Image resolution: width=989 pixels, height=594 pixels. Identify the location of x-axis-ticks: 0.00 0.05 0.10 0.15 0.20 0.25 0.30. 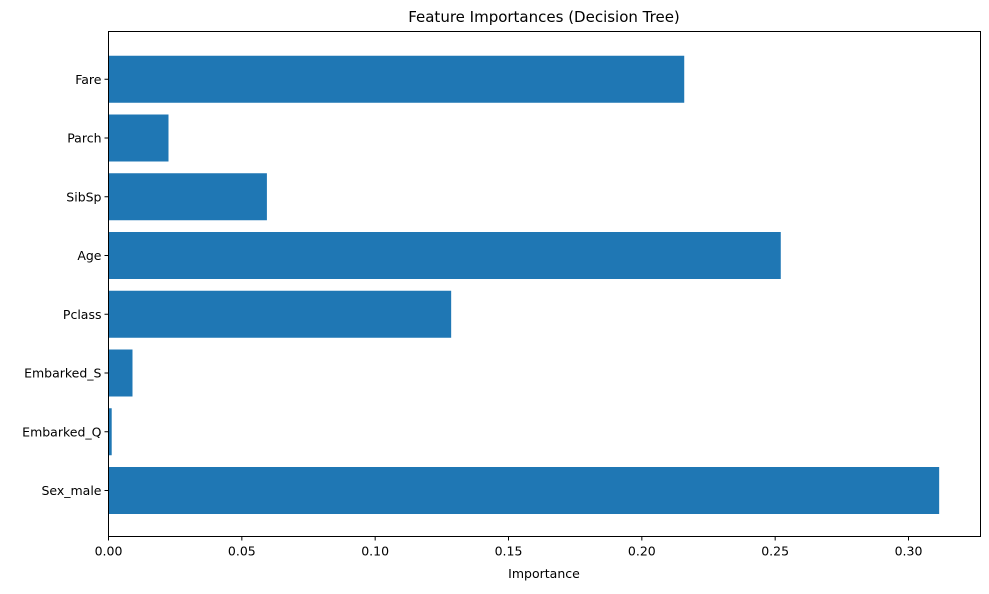
(509, 547).